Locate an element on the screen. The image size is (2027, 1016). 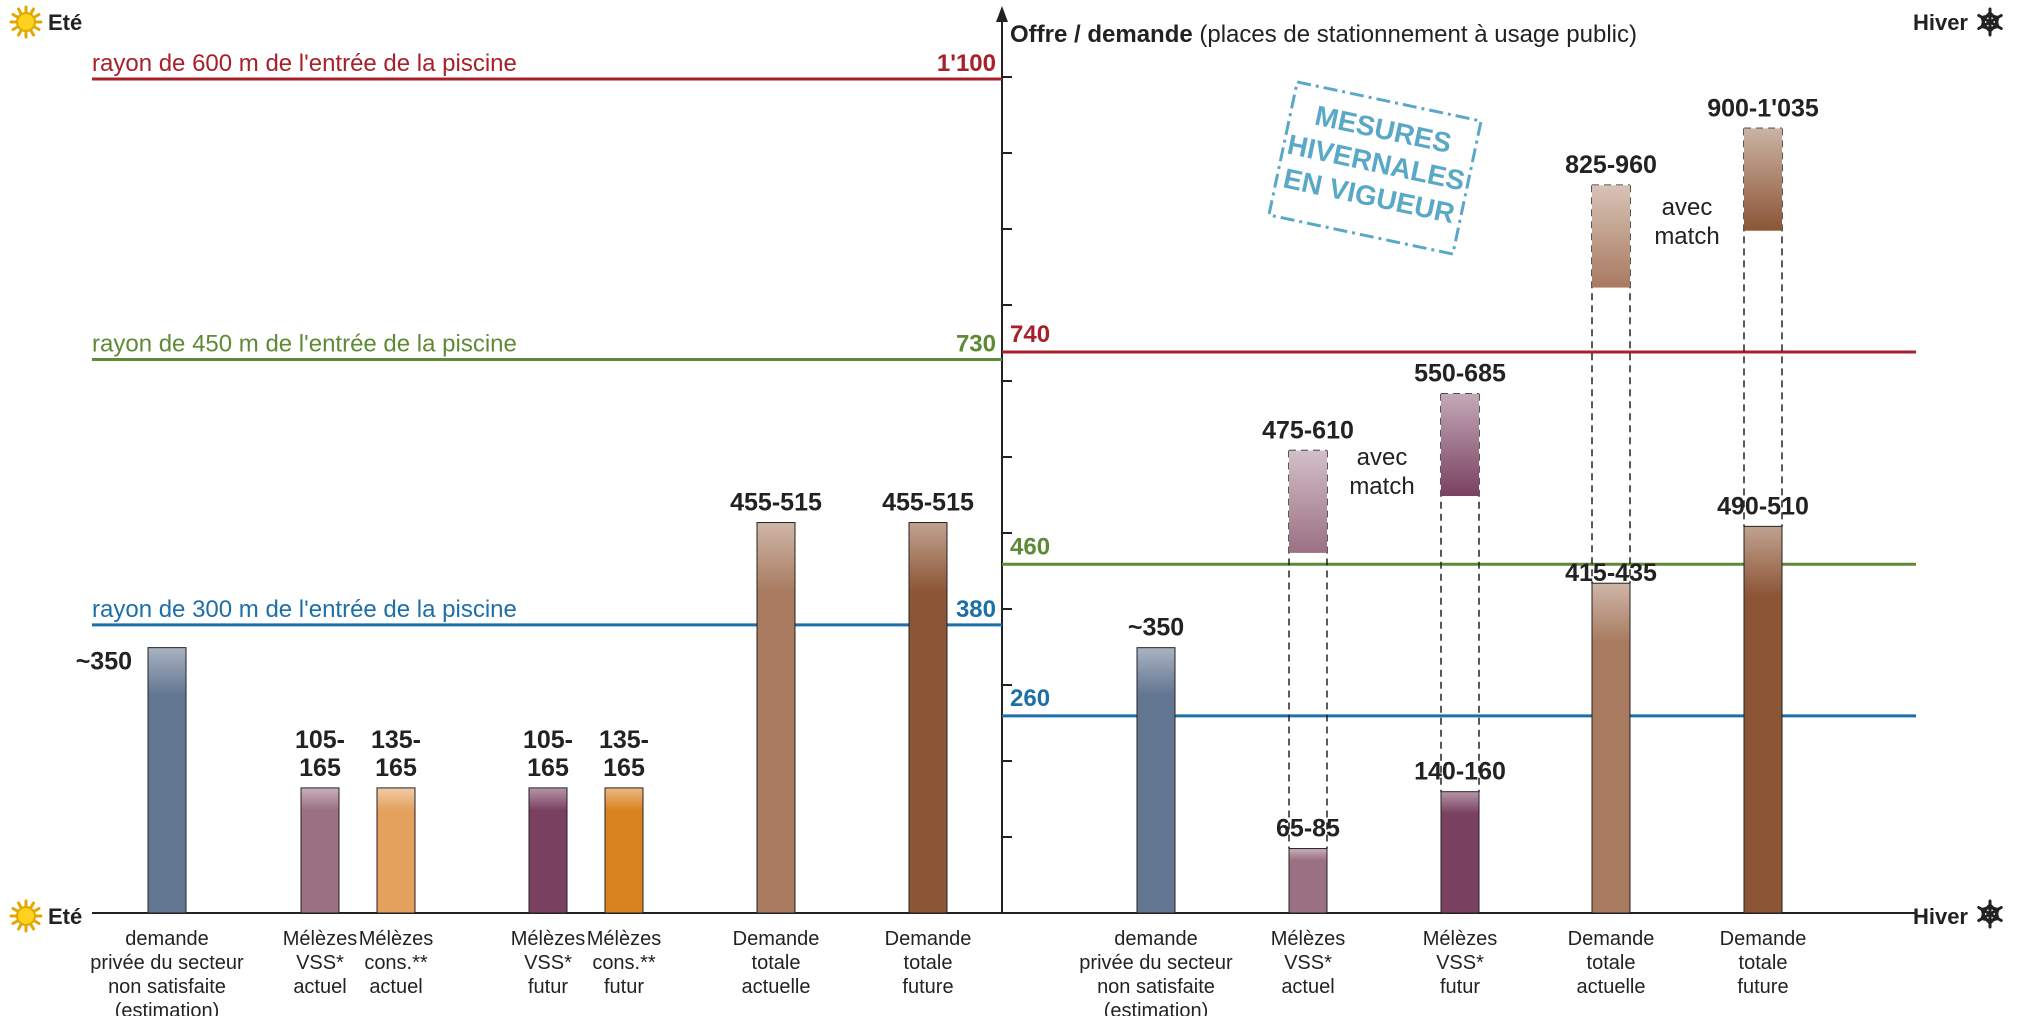
value-label: 65-85 is located at coordinates (1308, 829).